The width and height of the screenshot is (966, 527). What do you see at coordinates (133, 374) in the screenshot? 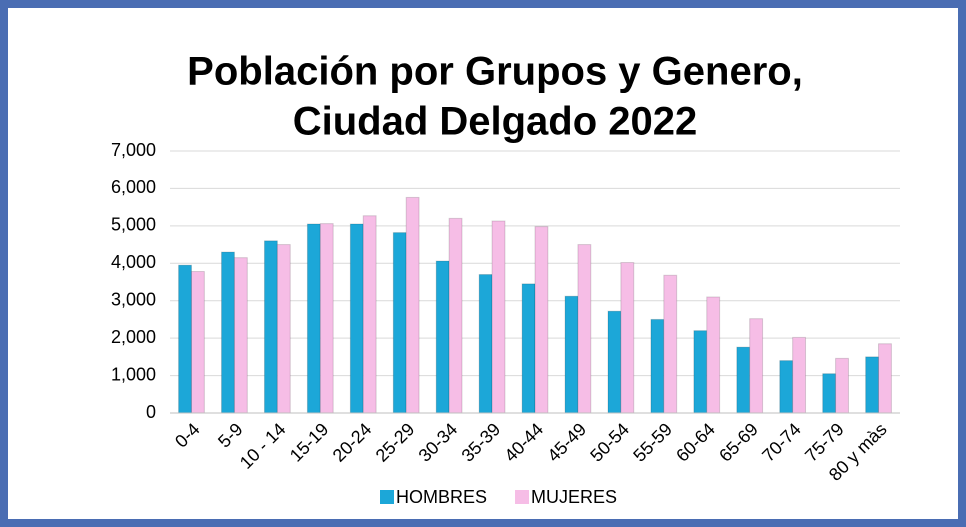
I see `y-tick-label: 1,000` at bounding box center [133, 374].